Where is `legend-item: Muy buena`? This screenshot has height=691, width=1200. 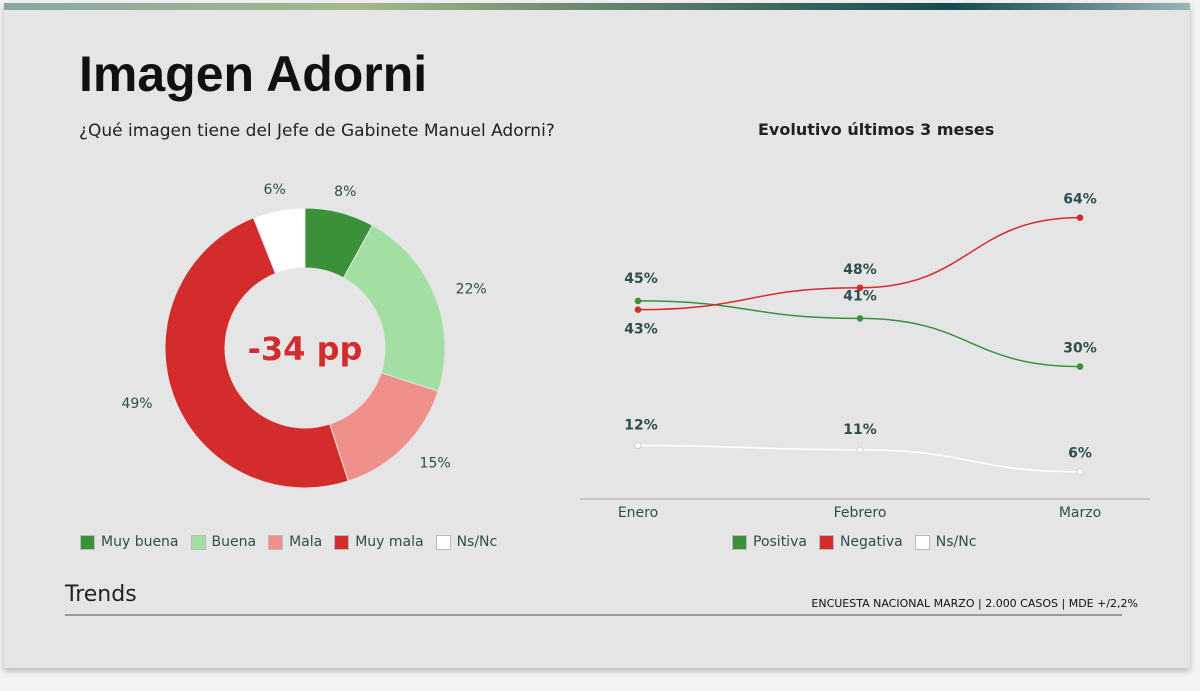
legend-item: Muy buena is located at coordinates (129, 542).